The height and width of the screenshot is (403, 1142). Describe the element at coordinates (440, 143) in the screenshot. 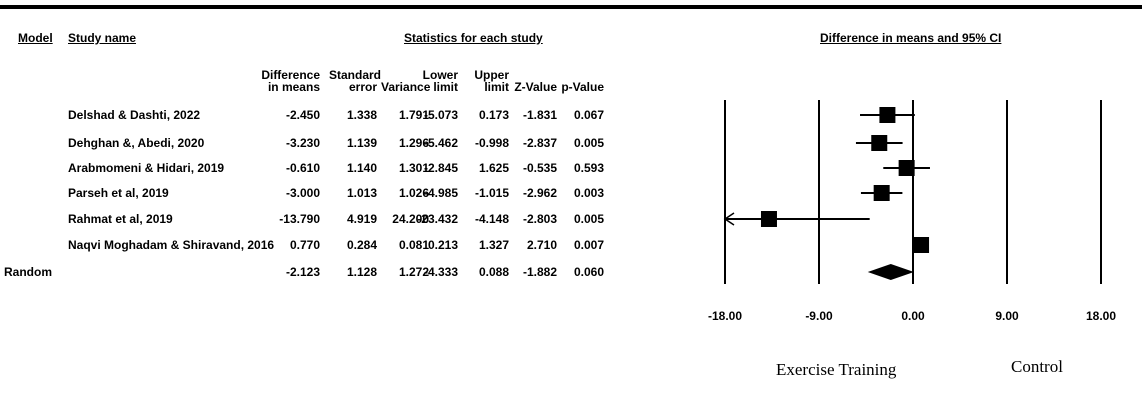

I see `table-cell: -5.462` at that location.